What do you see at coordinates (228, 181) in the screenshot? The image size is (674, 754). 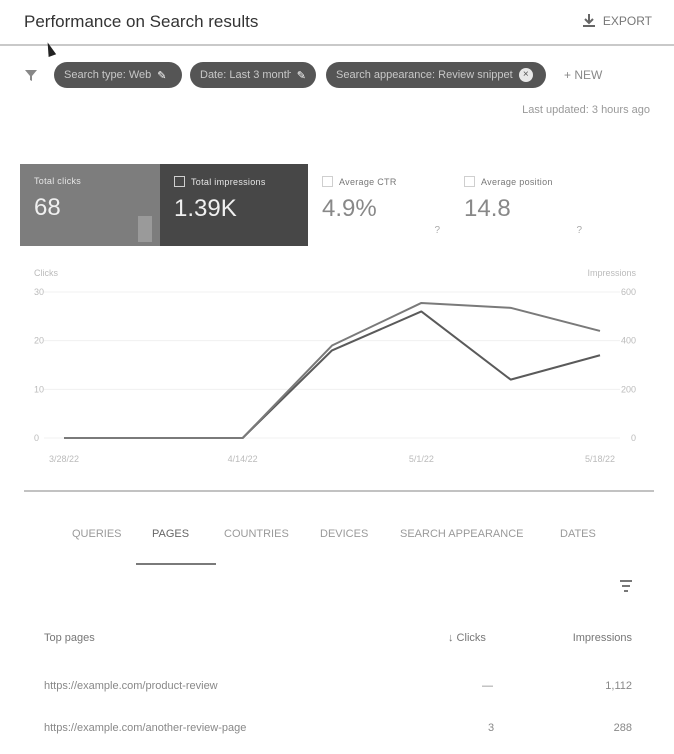 I see `metric-label: Total impressions` at bounding box center [228, 181].